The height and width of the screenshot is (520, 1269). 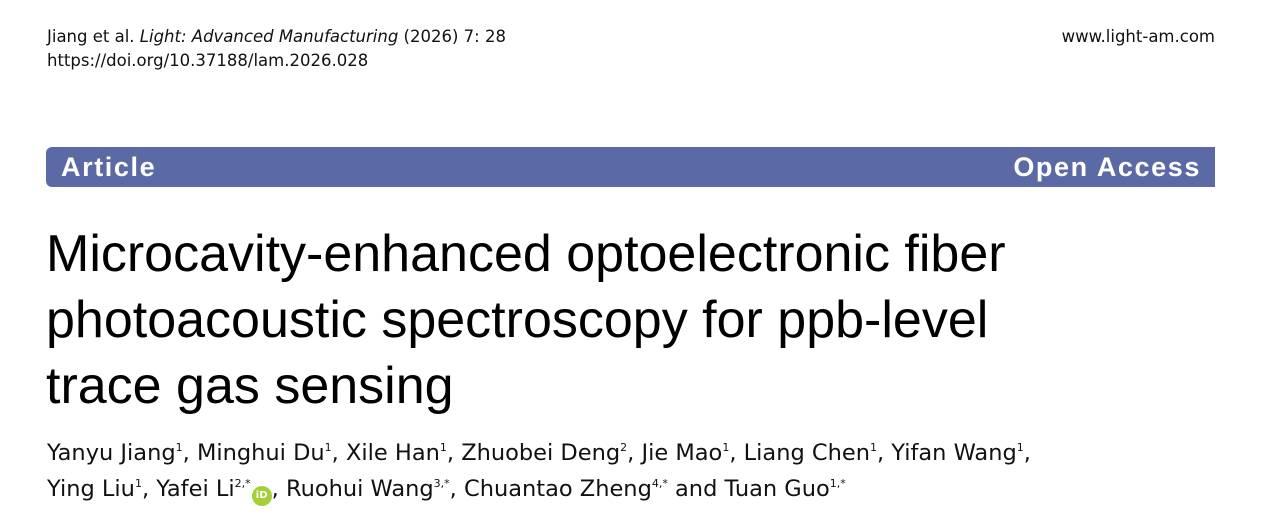 What do you see at coordinates (359, 489) in the screenshot?
I see `author-name: Ruohui Wang` at bounding box center [359, 489].